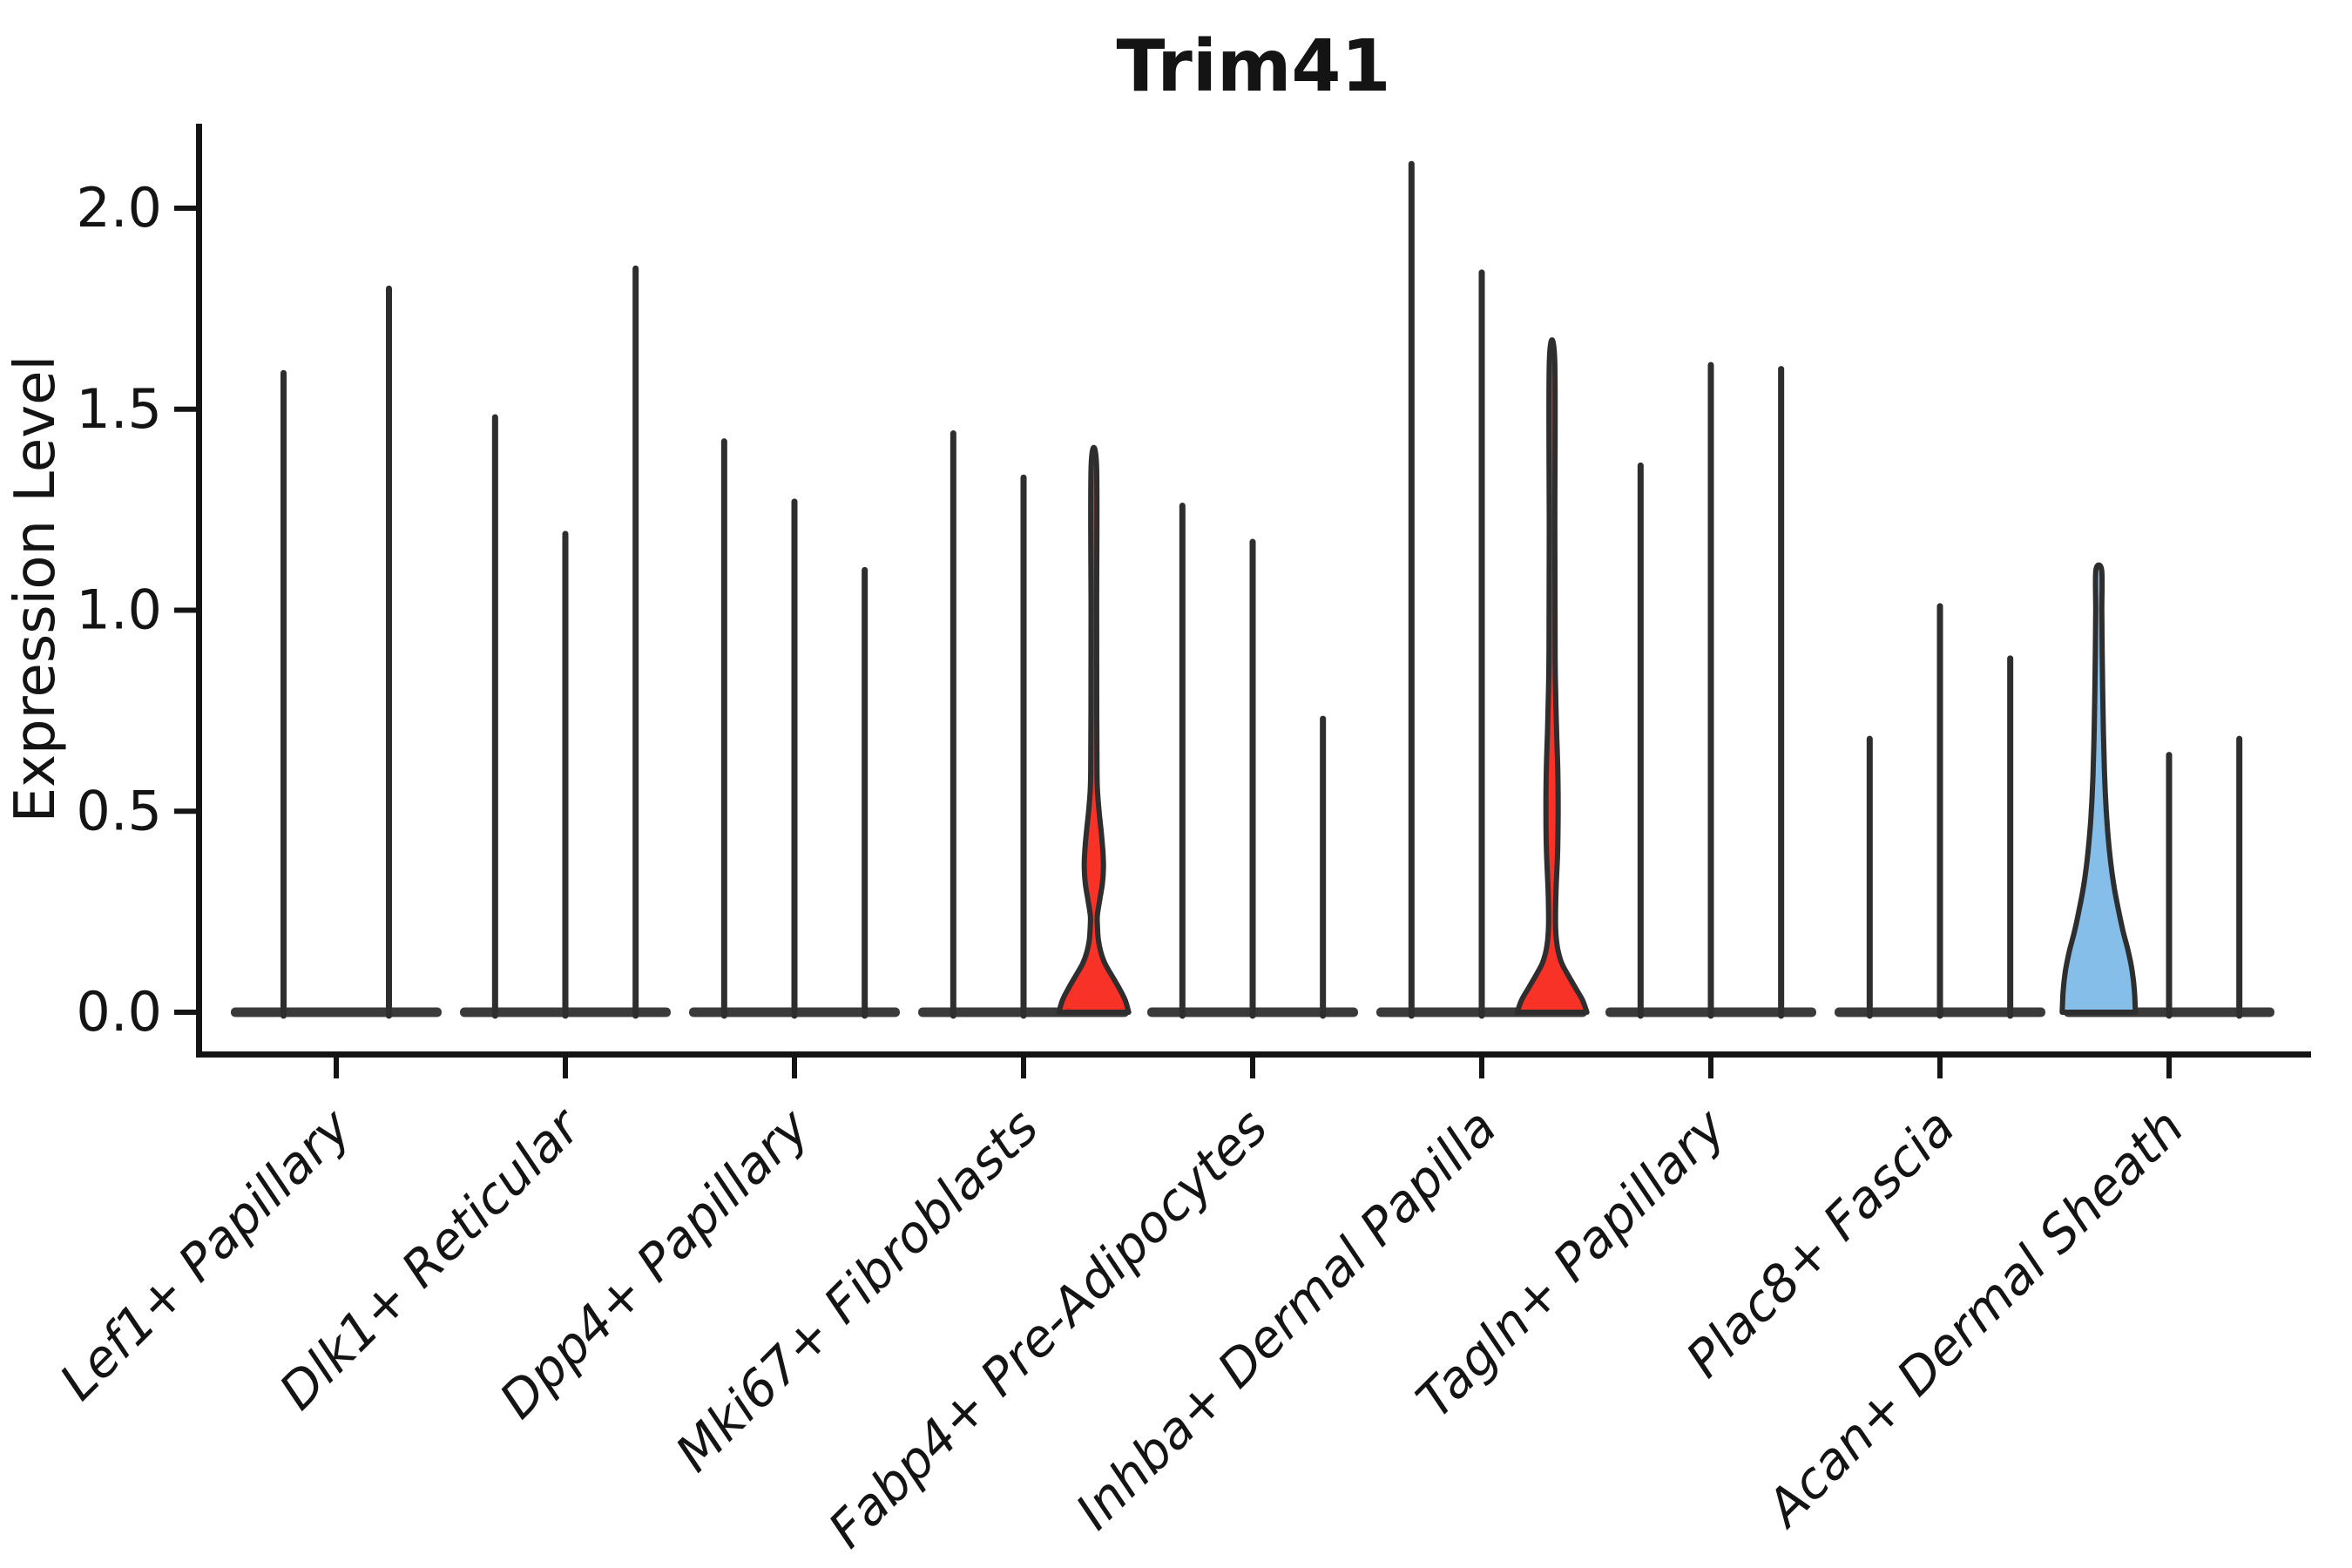 The width and height of the screenshot is (2352, 1568). Describe the element at coordinates (199, 590) in the screenshot. I see `y-axis-spine` at that location.